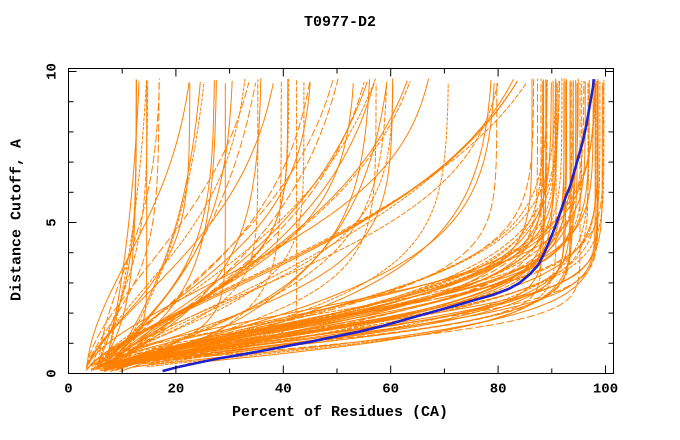 This screenshot has height=440, width=680. What do you see at coordinates (498, 390) in the screenshot?
I see `x-tick-label: 80` at bounding box center [498, 390].